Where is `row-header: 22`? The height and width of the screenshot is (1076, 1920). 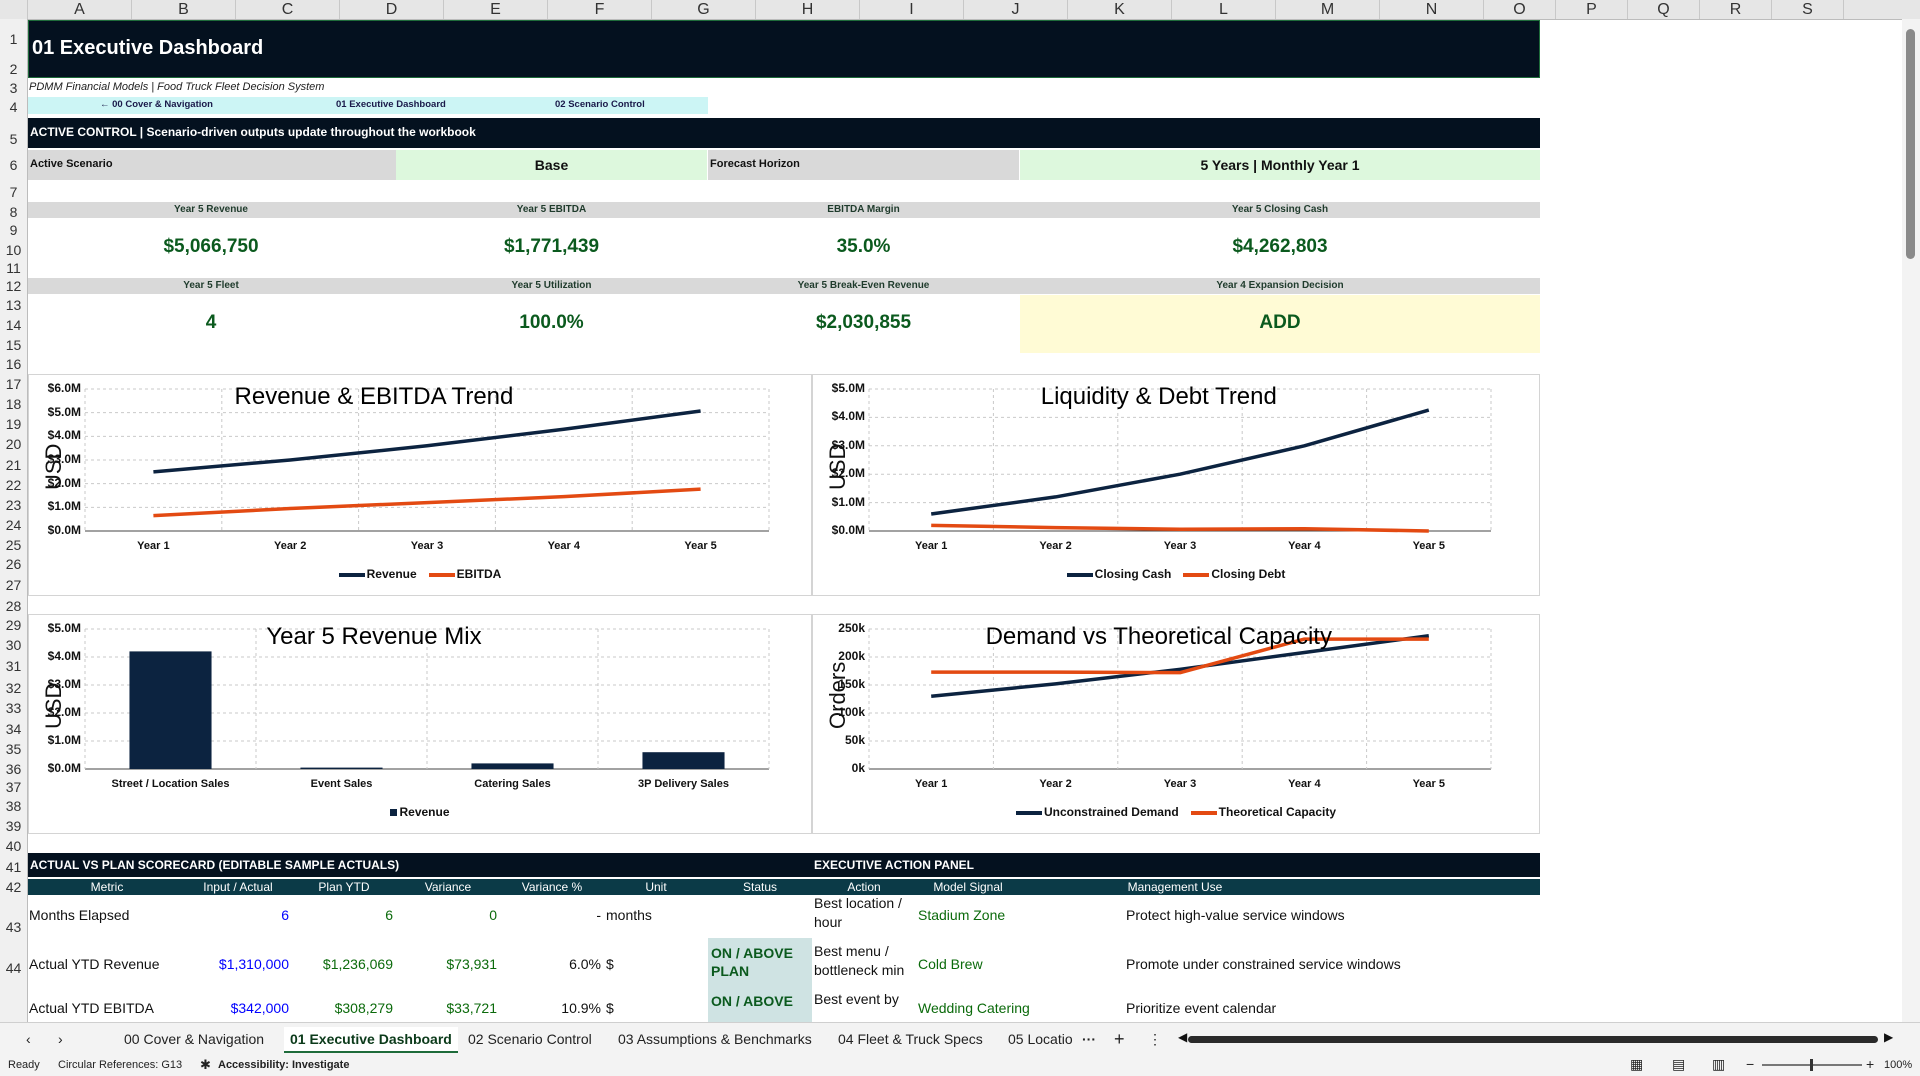
row-header: 22 is located at coordinates (13, 485).